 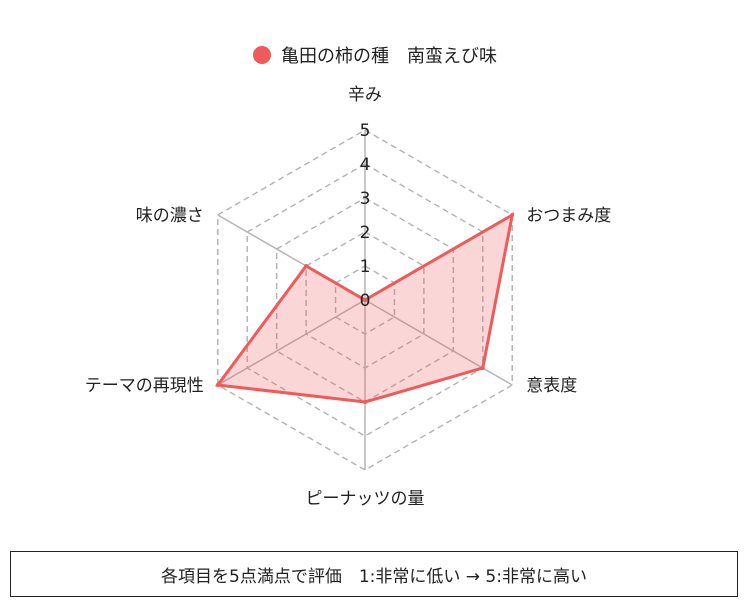 I want to click on radar-series, so click(x=365, y=308).